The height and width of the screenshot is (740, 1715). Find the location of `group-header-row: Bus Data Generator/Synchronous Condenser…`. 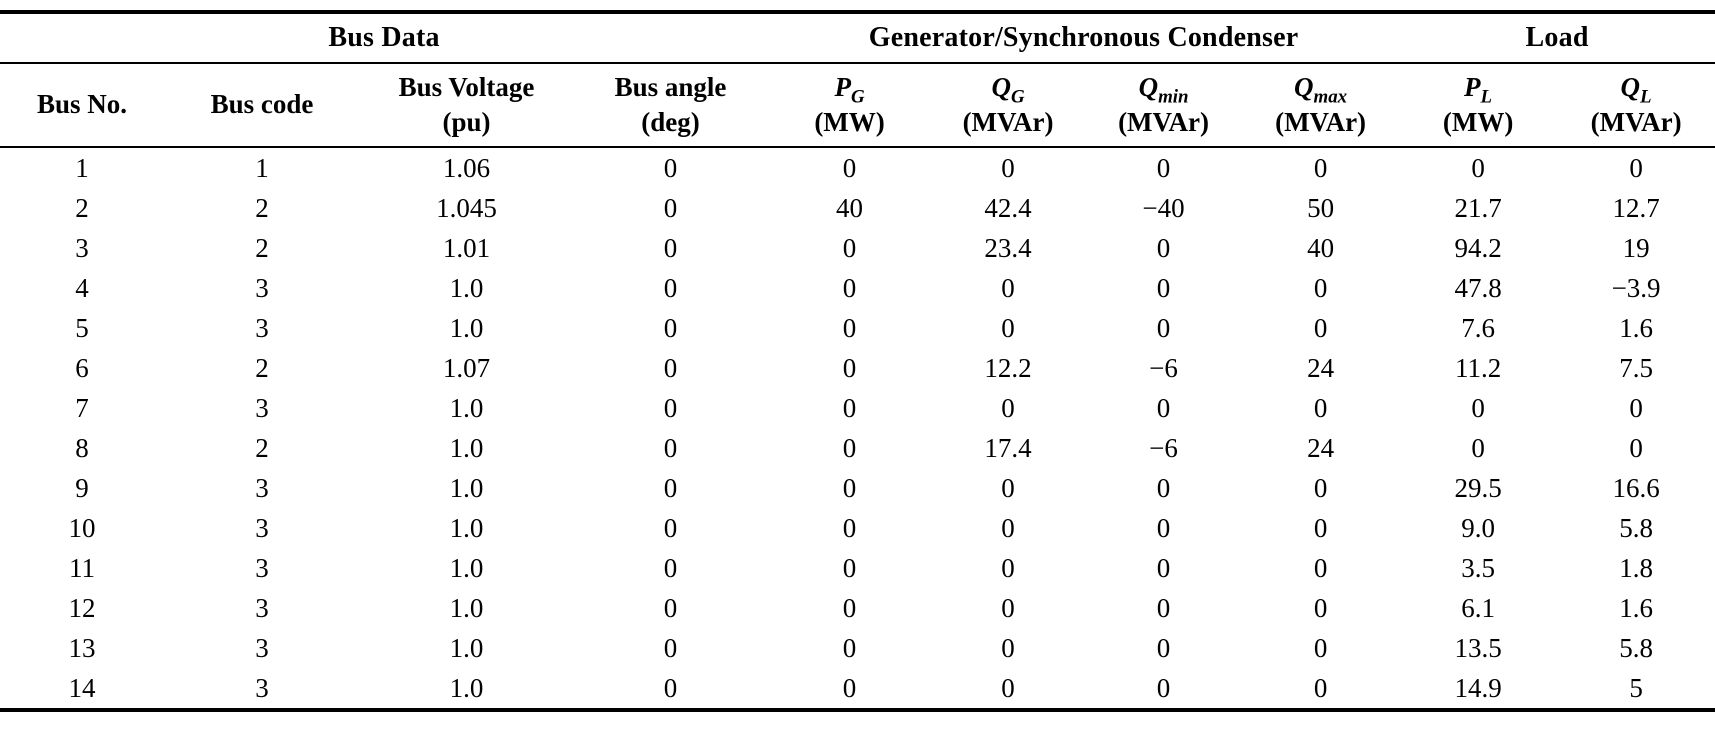

group-header-row: Bus Data Generator/Synchronous Condenser… is located at coordinates (857, 38).